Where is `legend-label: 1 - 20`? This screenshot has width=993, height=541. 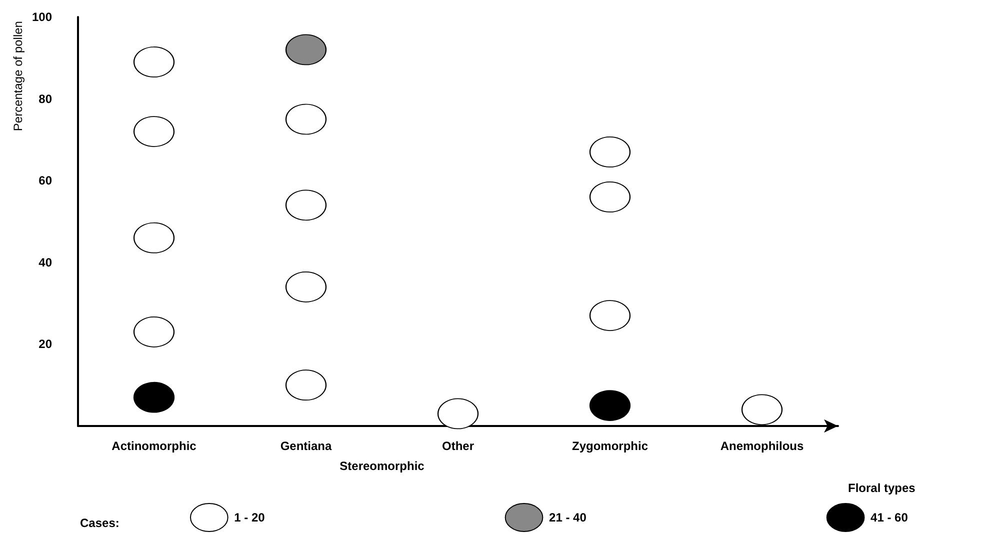 legend-label: 1 - 20 is located at coordinates (250, 517).